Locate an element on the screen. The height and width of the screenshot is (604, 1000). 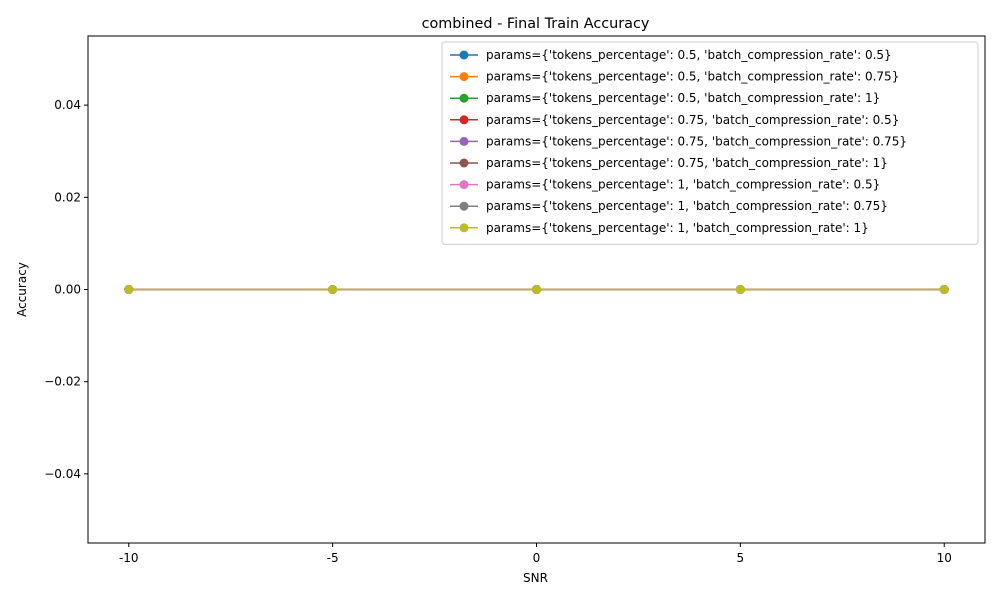
x-tick-label: -5 is located at coordinates (333, 558).